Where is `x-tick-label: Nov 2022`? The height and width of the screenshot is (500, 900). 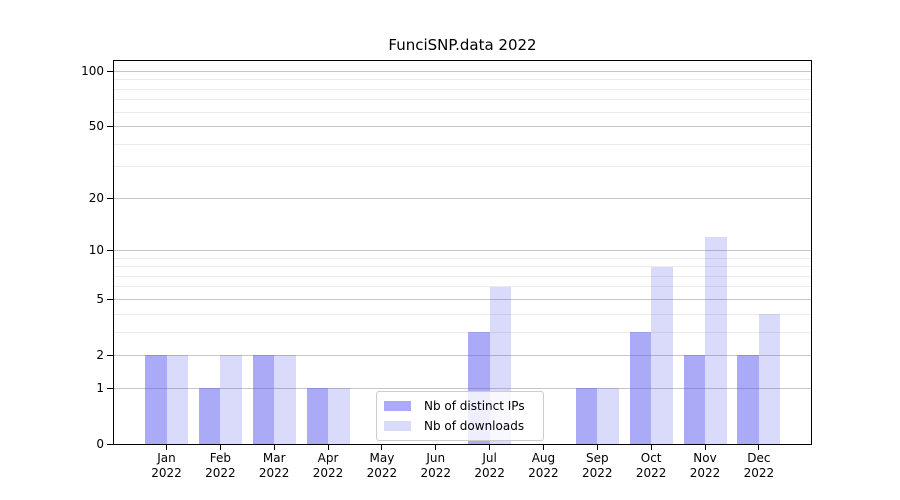
x-tick-label: Nov 2022 is located at coordinates (705, 465).